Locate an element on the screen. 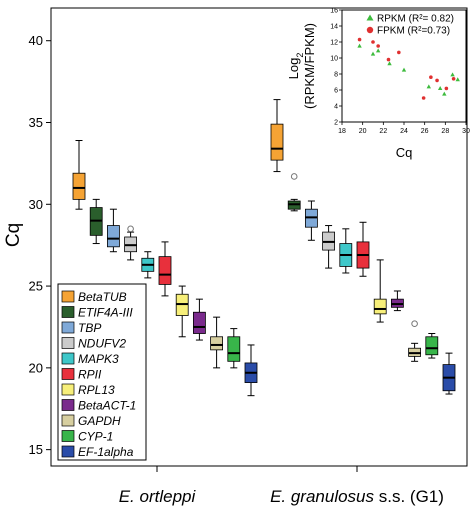 The image size is (474, 513). inset-x-tick-label: 18 is located at coordinates (342, 131).